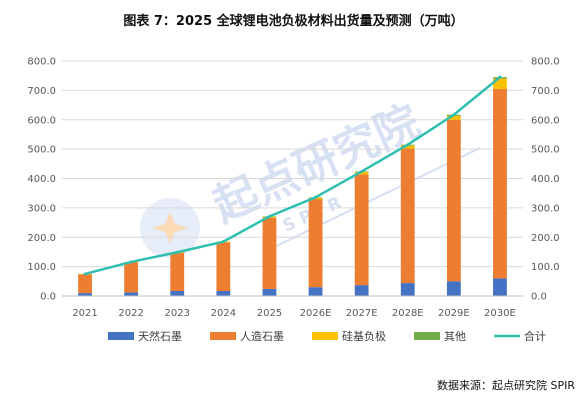 The width and height of the screenshot is (587, 401). What do you see at coordinates (500, 83) in the screenshot?
I see `bar-2-2030E` at bounding box center [500, 83].